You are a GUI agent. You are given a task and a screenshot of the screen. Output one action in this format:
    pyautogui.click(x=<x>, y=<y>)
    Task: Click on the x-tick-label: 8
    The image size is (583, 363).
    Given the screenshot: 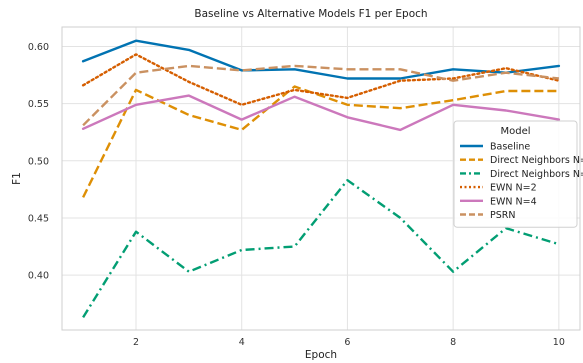 What is the action you would take?
    pyautogui.click(x=453, y=342)
    